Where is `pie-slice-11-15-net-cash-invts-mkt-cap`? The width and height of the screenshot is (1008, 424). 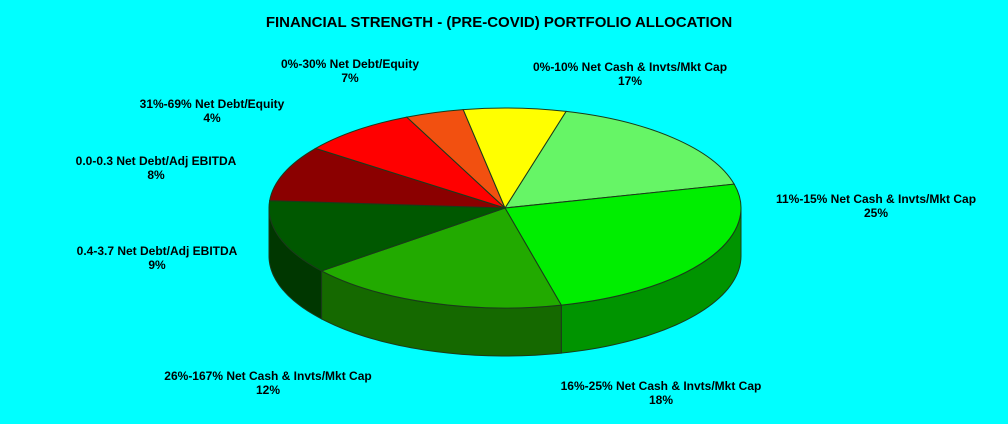
pie-slice-11-15-net-cash-invts-mkt-cap is located at coordinates (623, 244).